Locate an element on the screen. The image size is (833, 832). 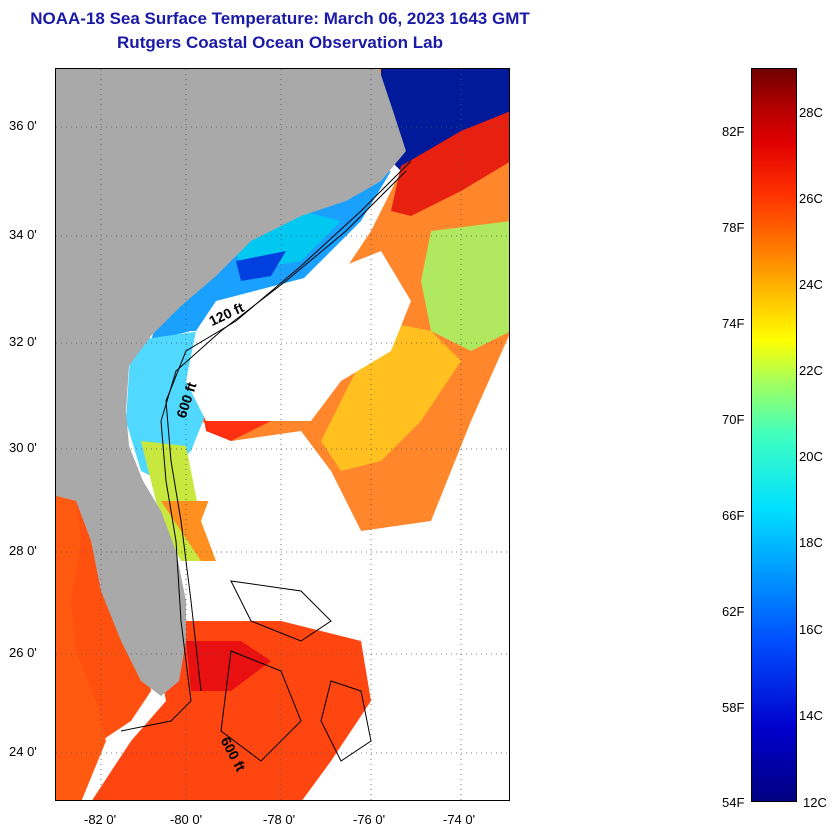
colorbar-f-label-62: 62F is located at coordinates (733, 611).